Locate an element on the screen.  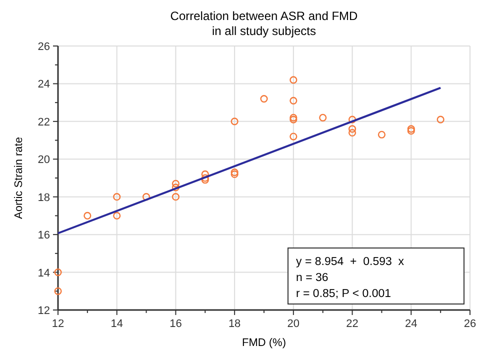
y-axis-title: Aortic Strain rate is located at coordinates (19, 178).